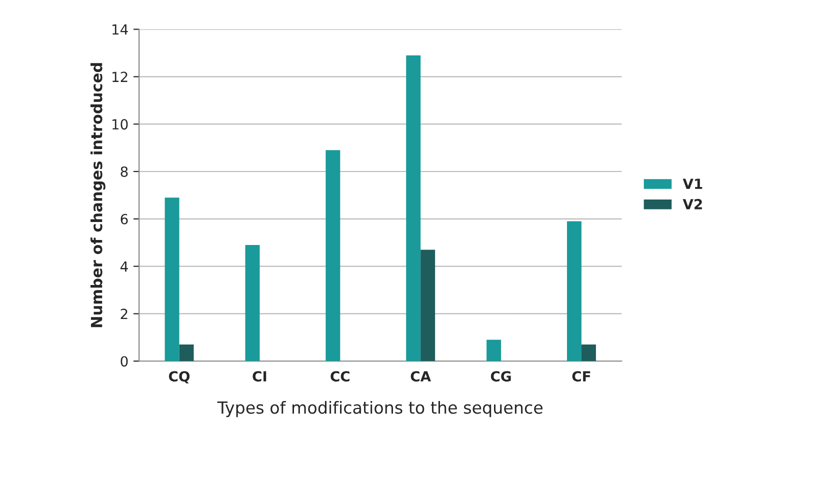  What do you see at coordinates (692, 183) in the screenshot?
I see `legend-label: V1` at bounding box center [692, 183].